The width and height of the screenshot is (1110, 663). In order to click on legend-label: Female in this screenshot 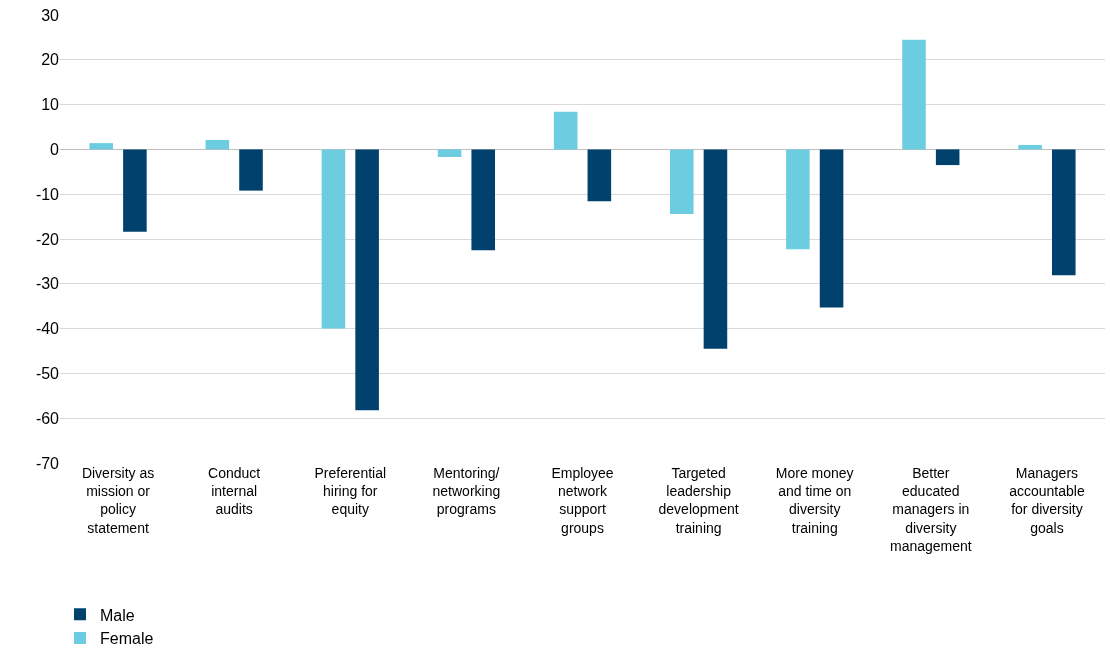, I will do `click(127, 639)`.